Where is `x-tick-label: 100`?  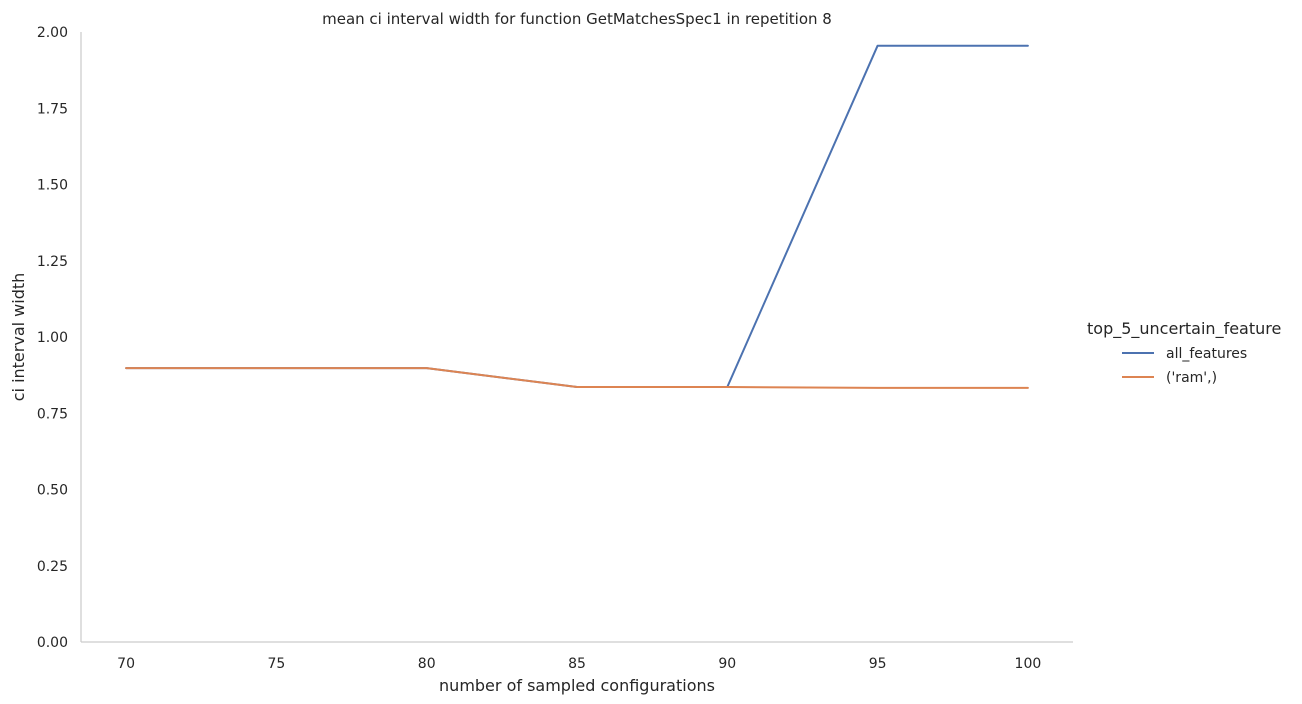 x-tick-label: 100 is located at coordinates (1028, 664).